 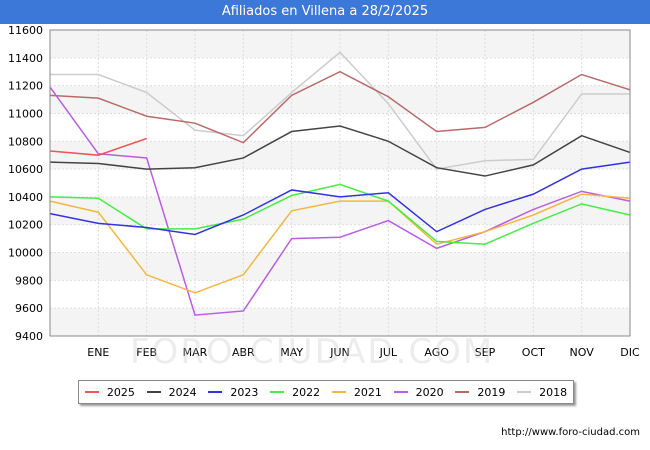 I want to click on x-axis-tick-labels: ENE FEB MAR ABR MAY JUN JUL AGO SEP OCT NOV DIC, so click(x=363, y=352).